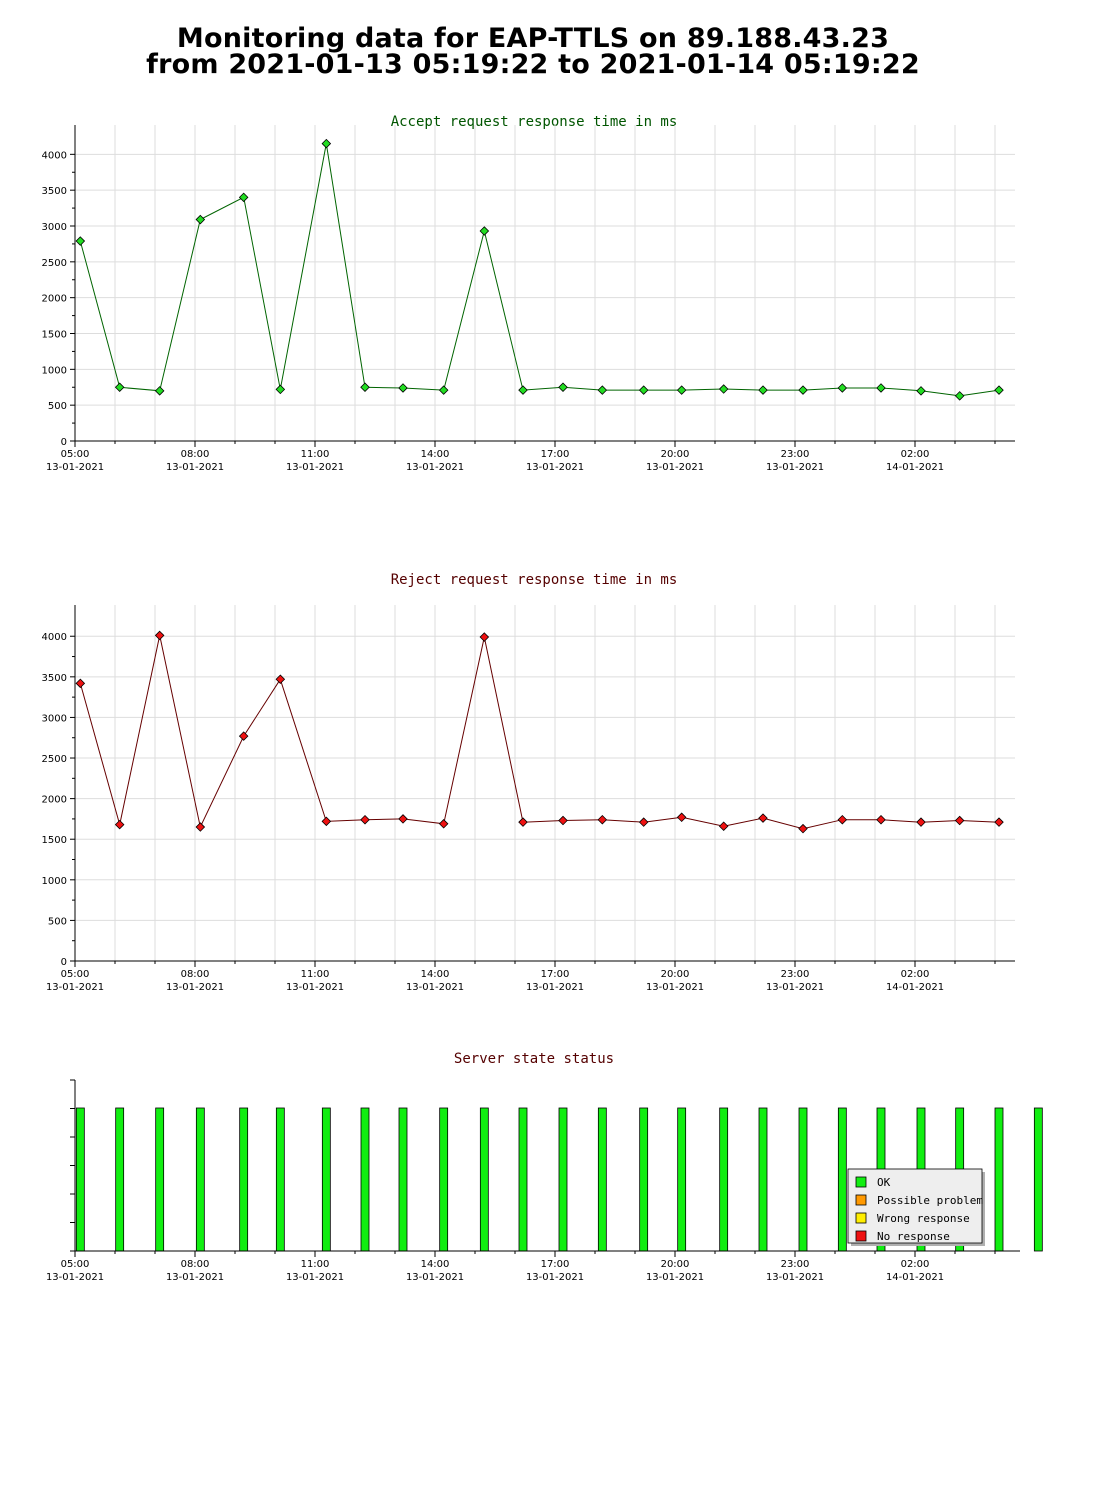 The width and height of the screenshot is (1100, 1500). What do you see at coordinates (54, 299) in the screenshot?
I see `y-tick-label: 2000` at bounding box center [54, 299].